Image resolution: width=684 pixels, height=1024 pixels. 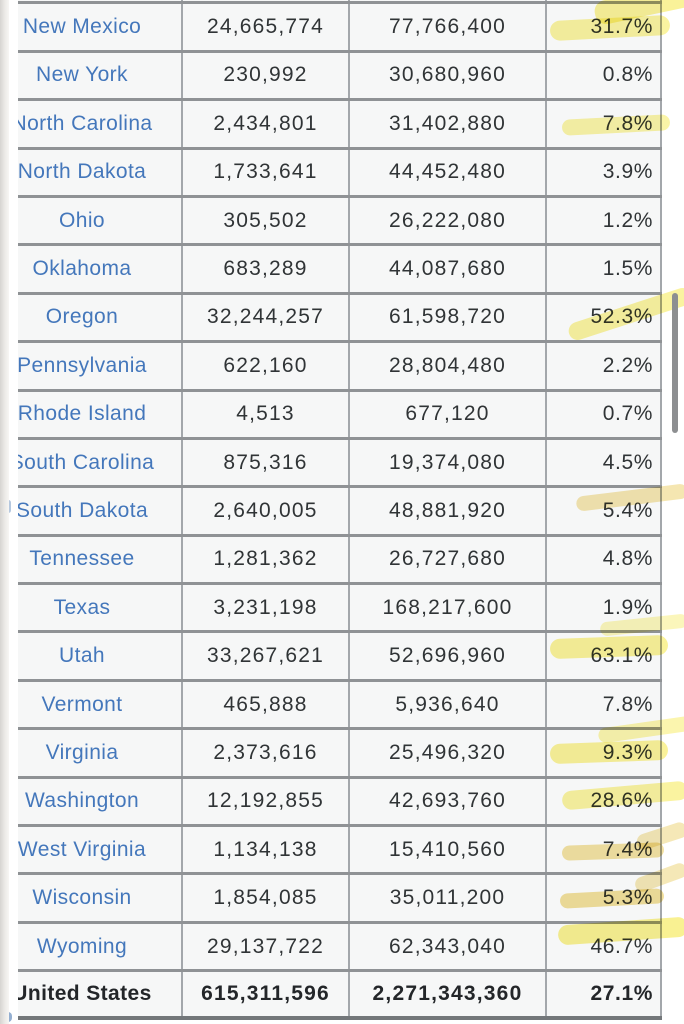 I want to click on state-cell: Utah, so click(x=100, y=656).